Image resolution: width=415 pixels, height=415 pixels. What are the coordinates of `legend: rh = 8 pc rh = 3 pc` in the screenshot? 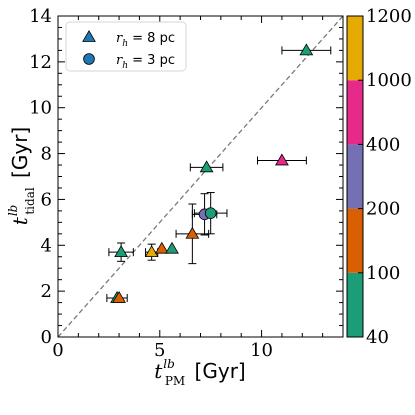 It's located at (126, 46).